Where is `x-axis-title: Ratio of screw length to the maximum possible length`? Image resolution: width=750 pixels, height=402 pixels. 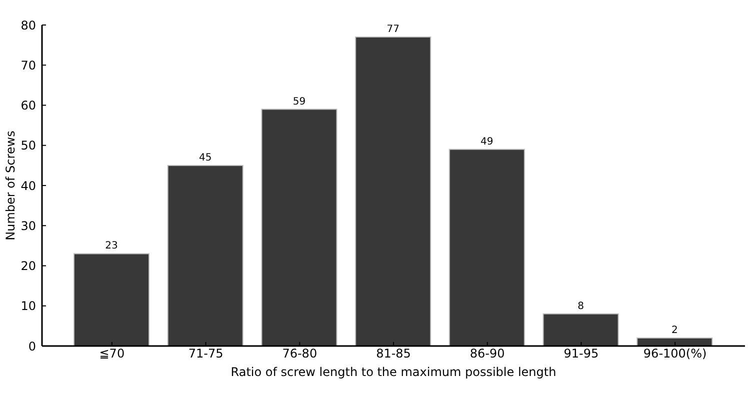
x-axis-title: Ratio of screw length to the maximum possible length is located at coordinates (393, 372).